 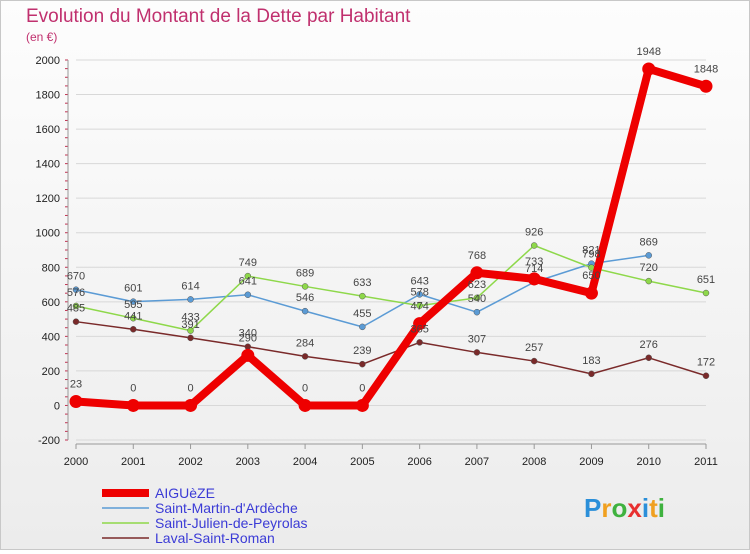 I want to click on data-label: 474, so click(x=419, y=307).